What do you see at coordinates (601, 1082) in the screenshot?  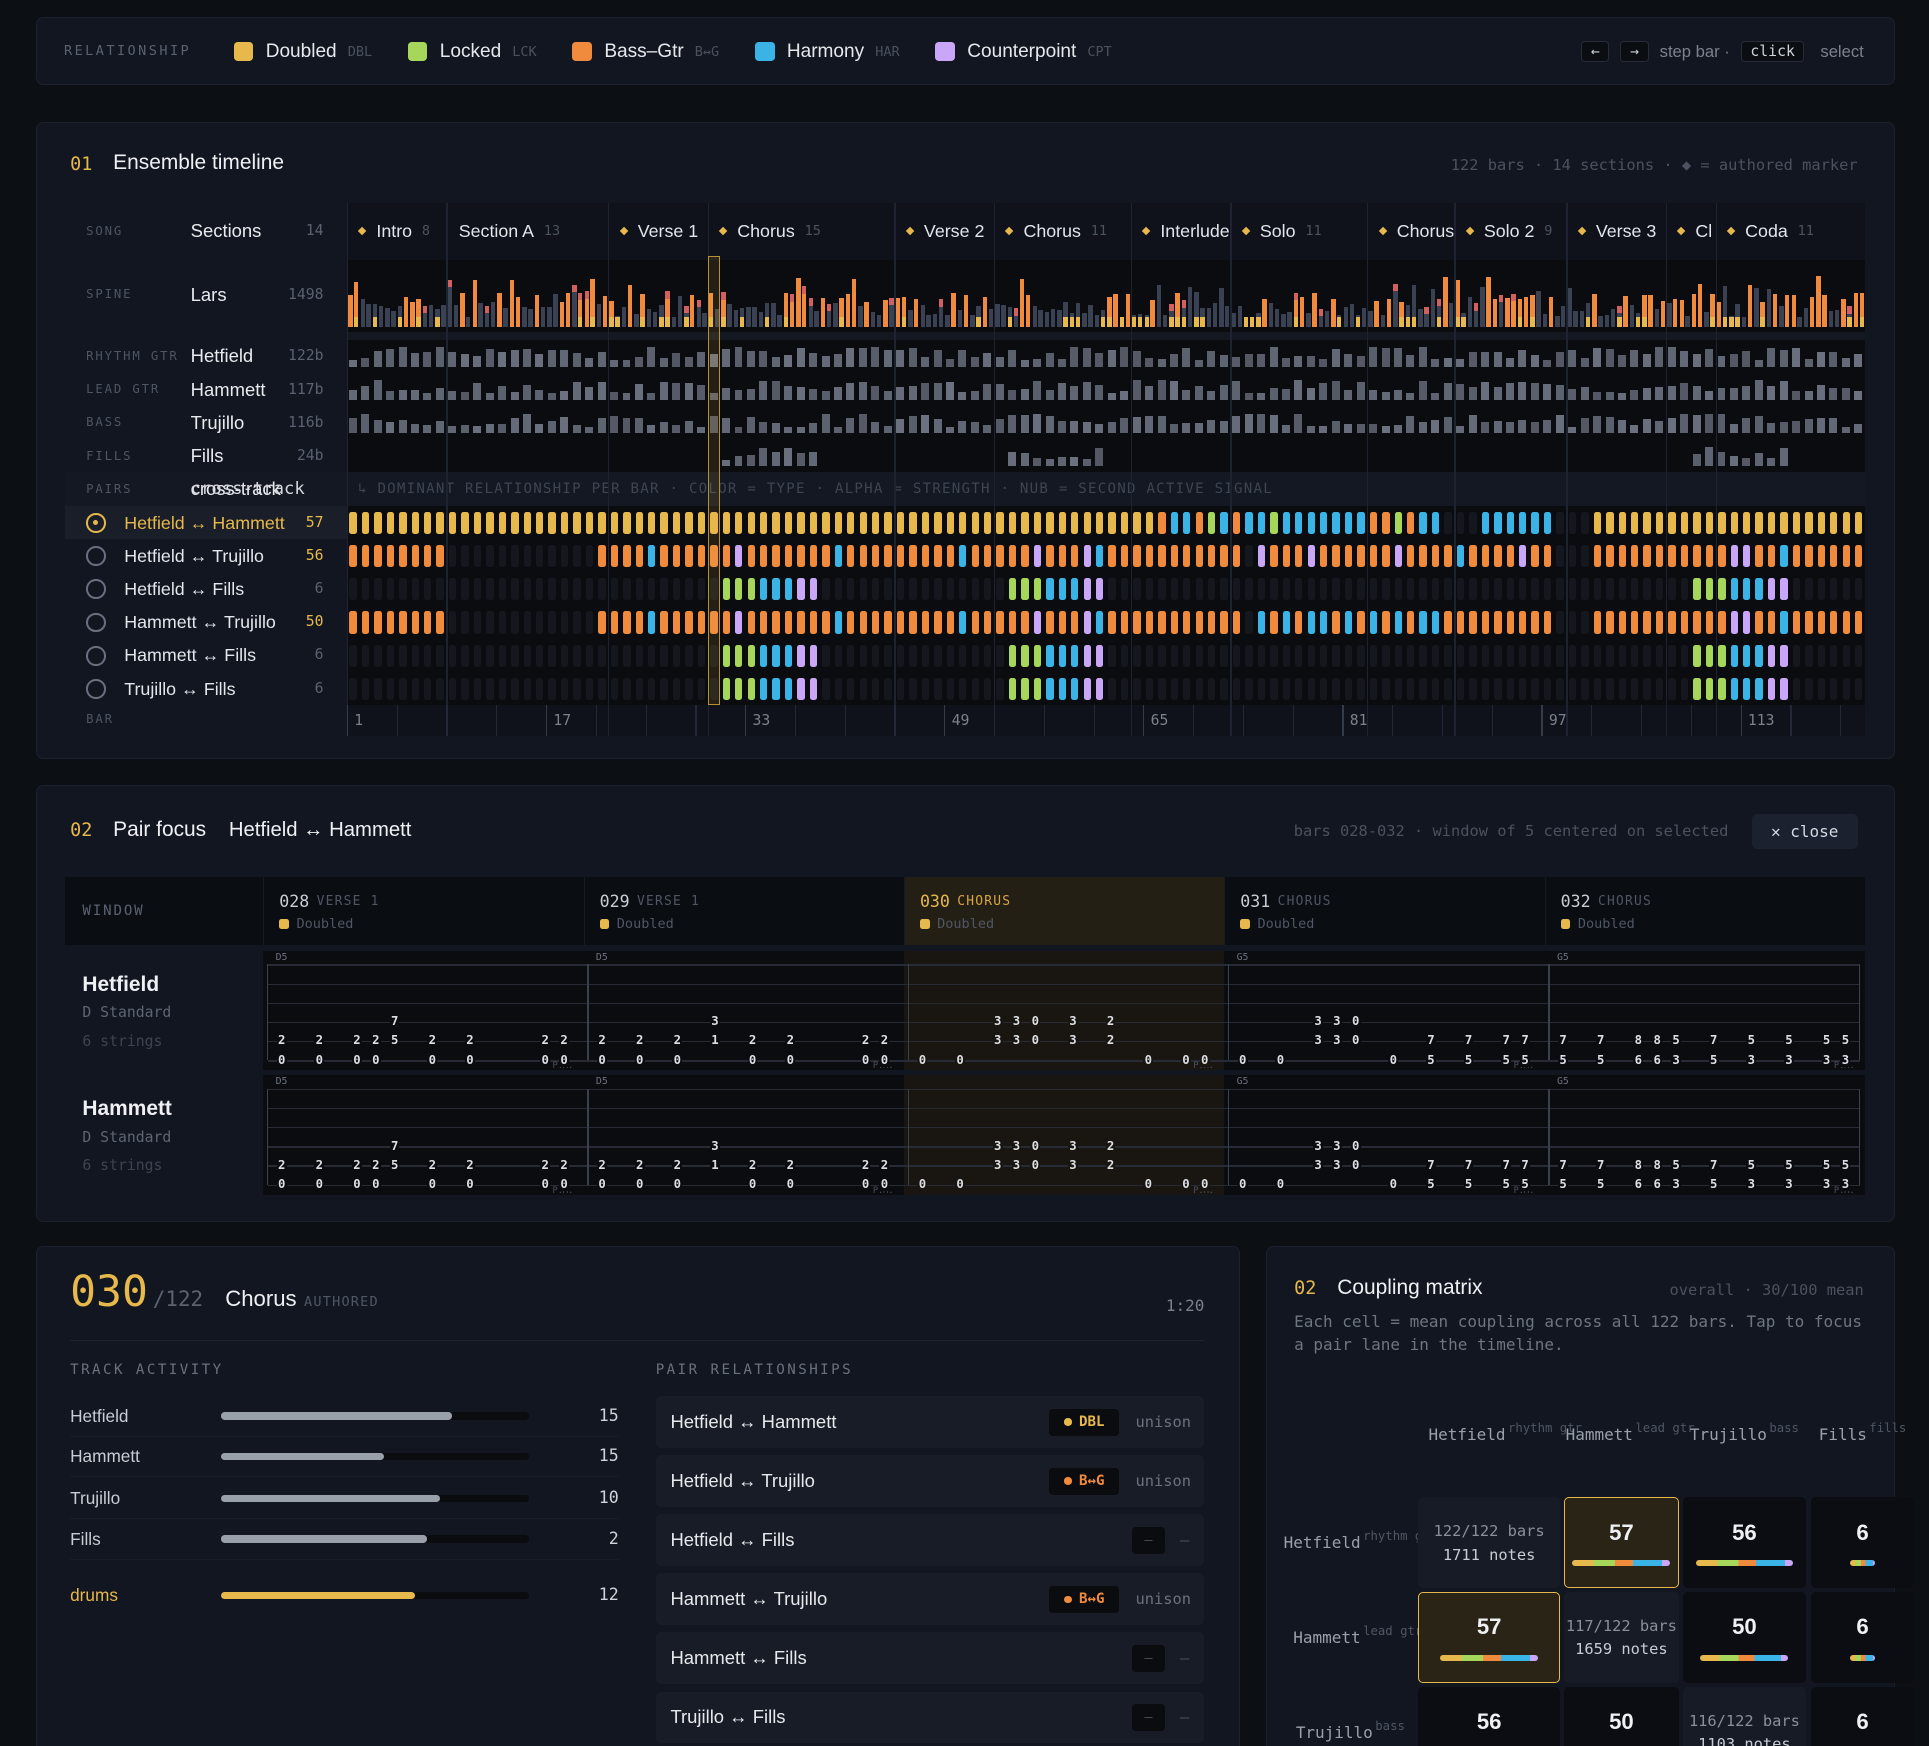 I see `chord-label: D5` at bounding box center [601, 1082].